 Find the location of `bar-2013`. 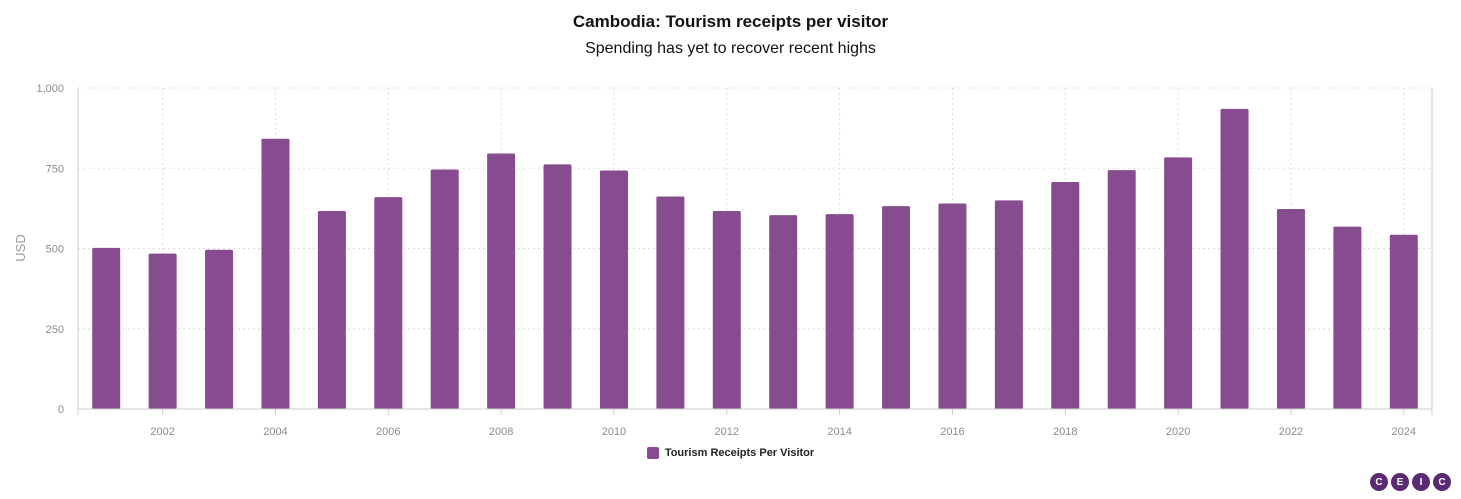

bar-2013 is located at coordinates (783, 312).